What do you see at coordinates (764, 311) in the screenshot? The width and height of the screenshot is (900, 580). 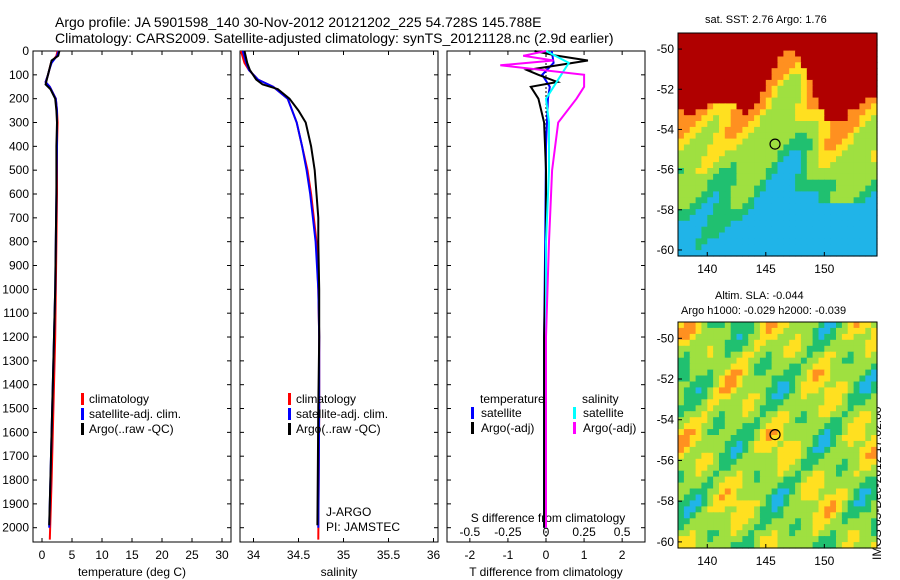 I see `sla-map-subtitle: Argo h1000: -0.029 h2000: -0.039` at bounding box center [764, 311].